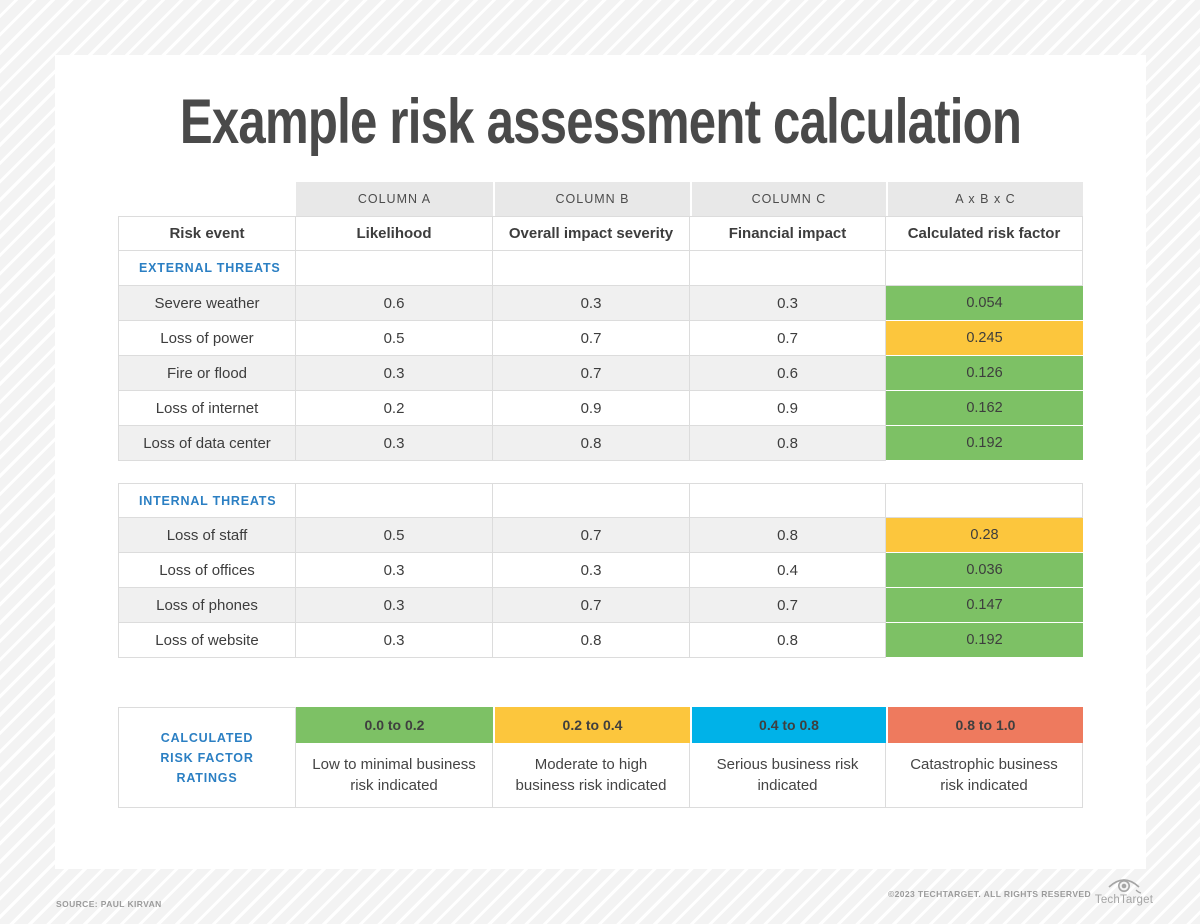  I want to click on column-header: COLUMN A, so click(394, 199).